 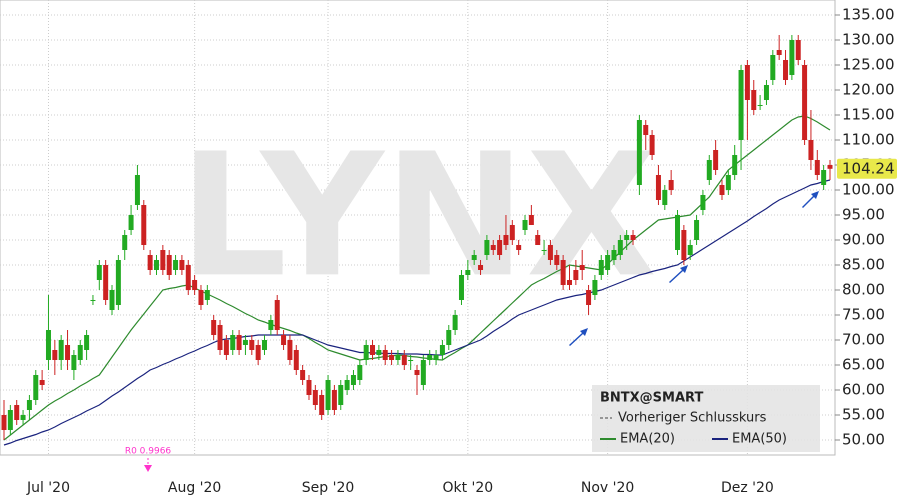 I want to click on x-tick-label: Sep '20, so click(x=328, y=488).